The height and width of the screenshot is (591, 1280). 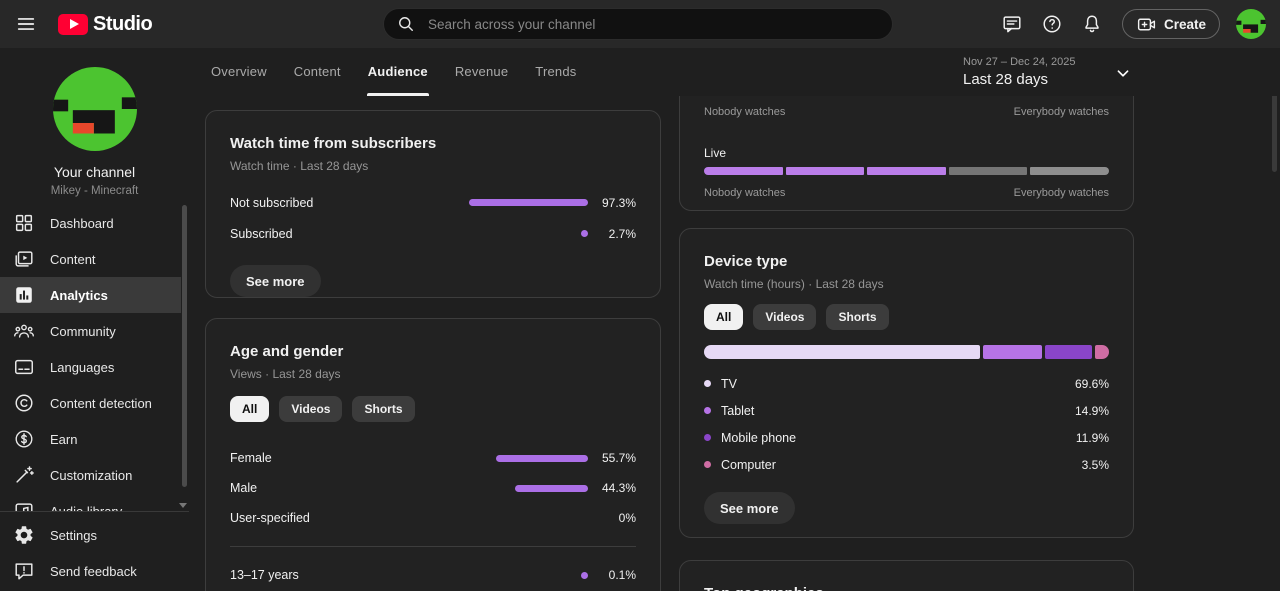 What do you see at coordinates (1012, 352) in the screenshot?
I see `bar-segment-tablet` at bounding box center [1012, 352].